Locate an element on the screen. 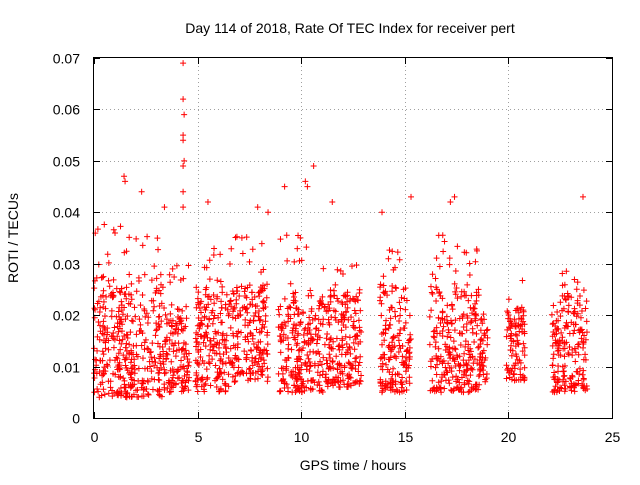 The width and height of the screenshot is (640, 485). x-tick-label: 15 is located at coordinates (406, 437).